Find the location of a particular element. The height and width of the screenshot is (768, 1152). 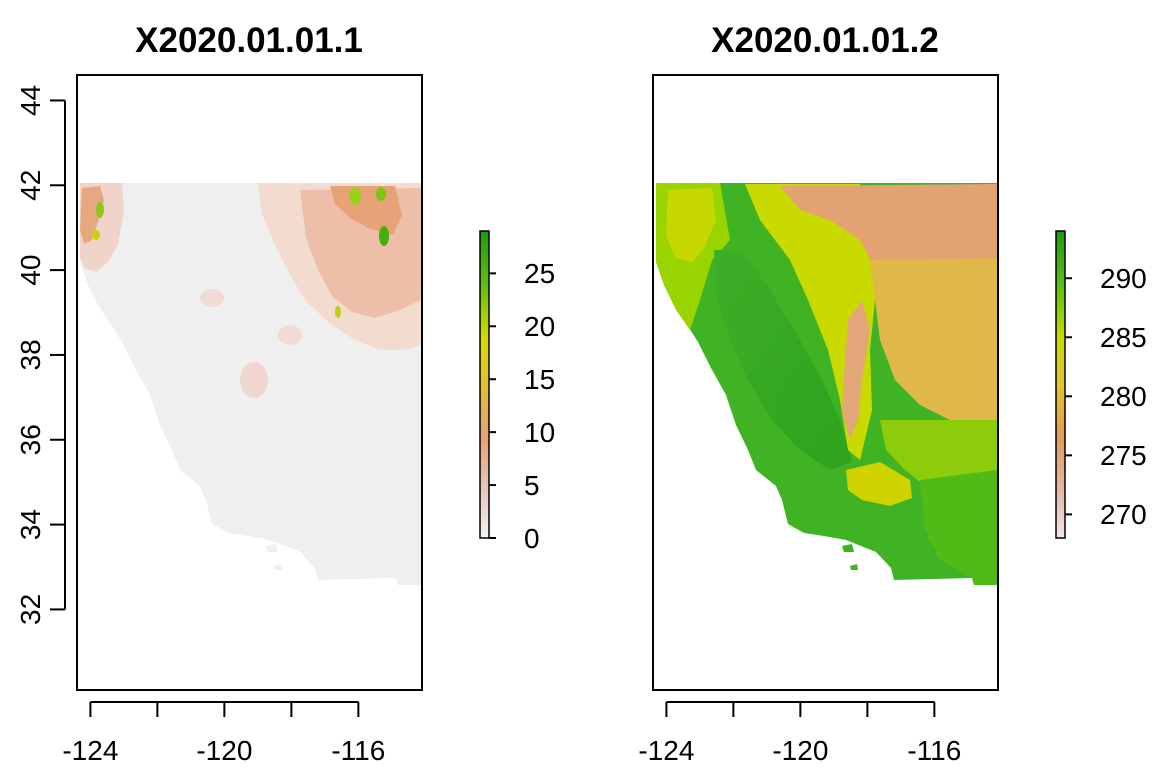

panel-1-legend: 0 5 10 15 20 25 is located at coordinates (517, 392).